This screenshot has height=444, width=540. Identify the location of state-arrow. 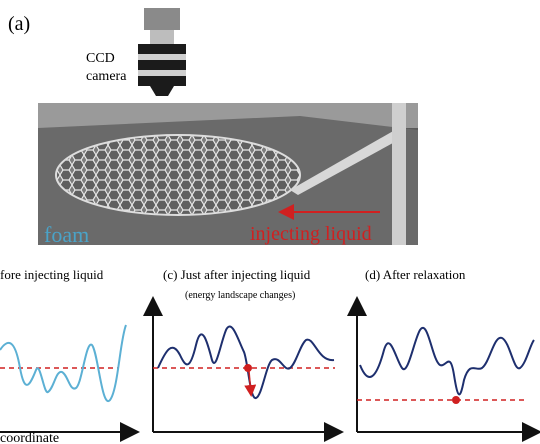
(250, 383).